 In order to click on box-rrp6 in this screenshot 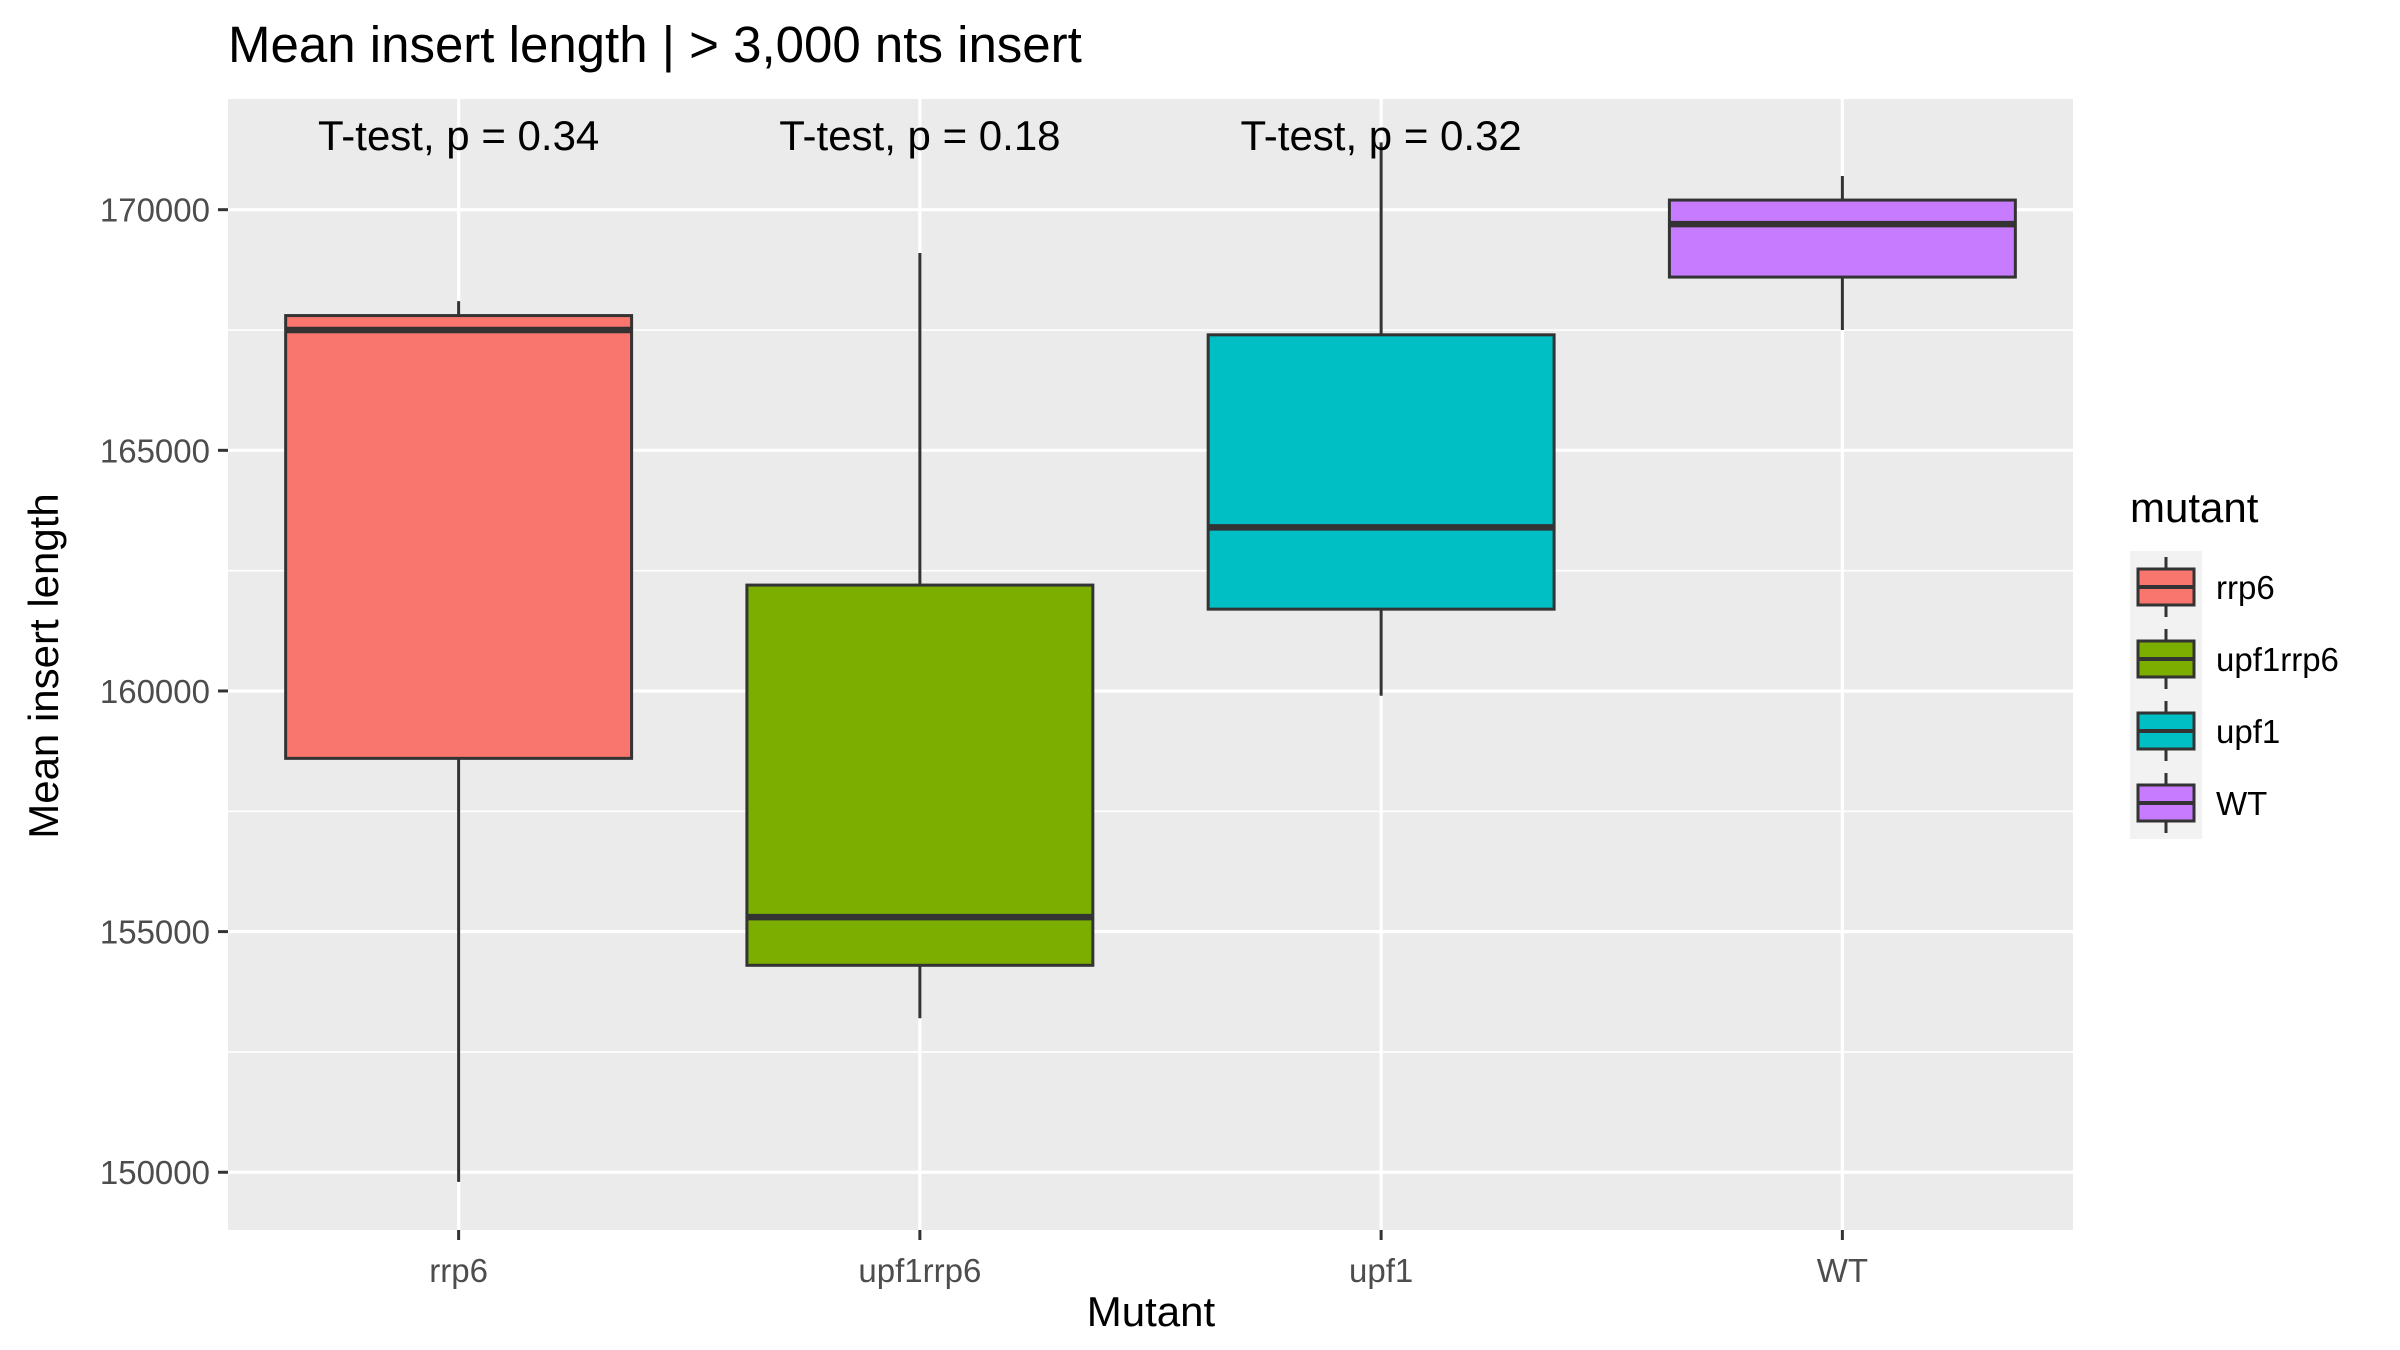, I will do `click(459, 741)`.